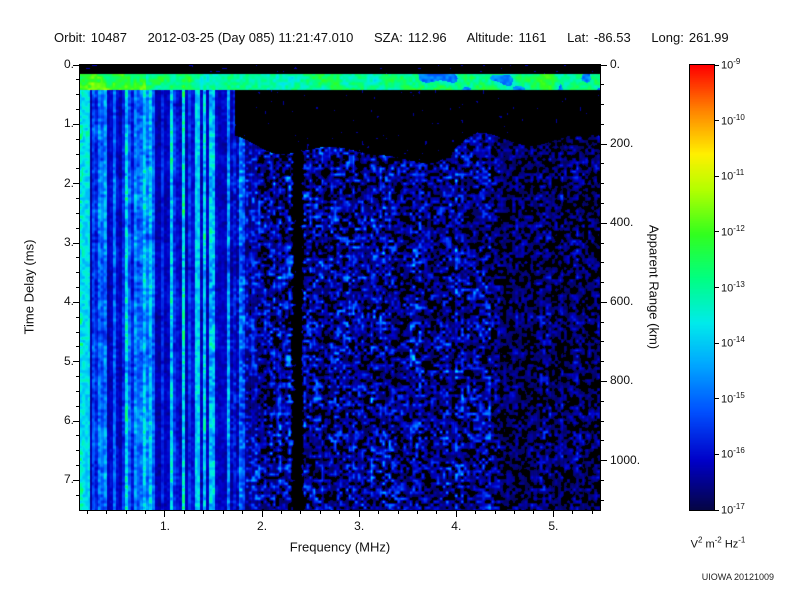 Image resolution: width=800 pixels, height=600 pixels. Describe the element at coordinates (456, 526) in the screenshot. I see `x-axis-tick-label: 4.` at that location.